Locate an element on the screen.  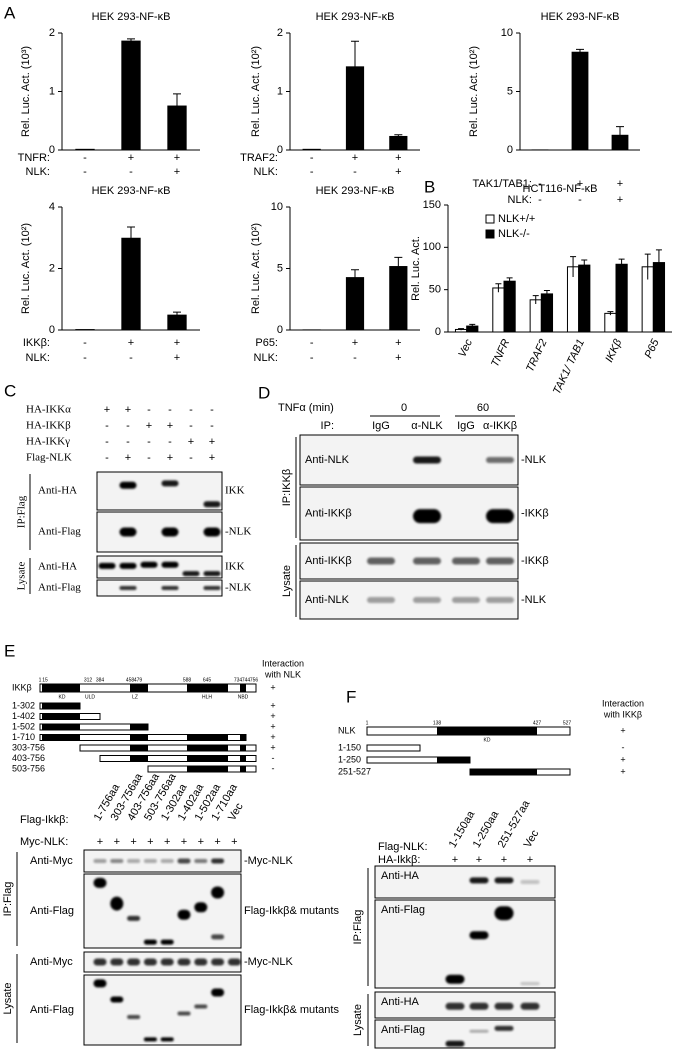
x-tick-label: P65 is located at coordinates (653, 349).